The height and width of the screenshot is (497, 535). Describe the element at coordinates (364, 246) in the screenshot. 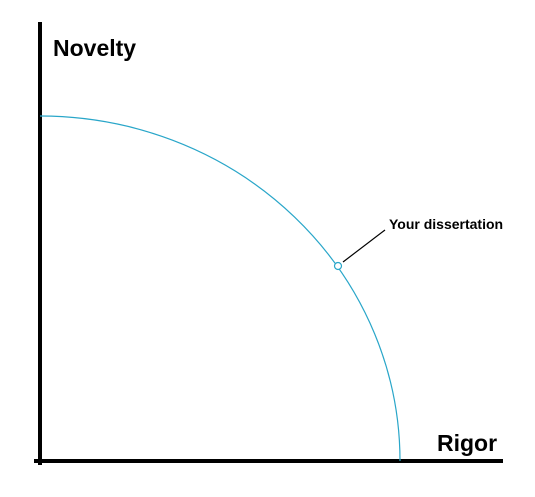

I see `annotation-pointer` at that location.